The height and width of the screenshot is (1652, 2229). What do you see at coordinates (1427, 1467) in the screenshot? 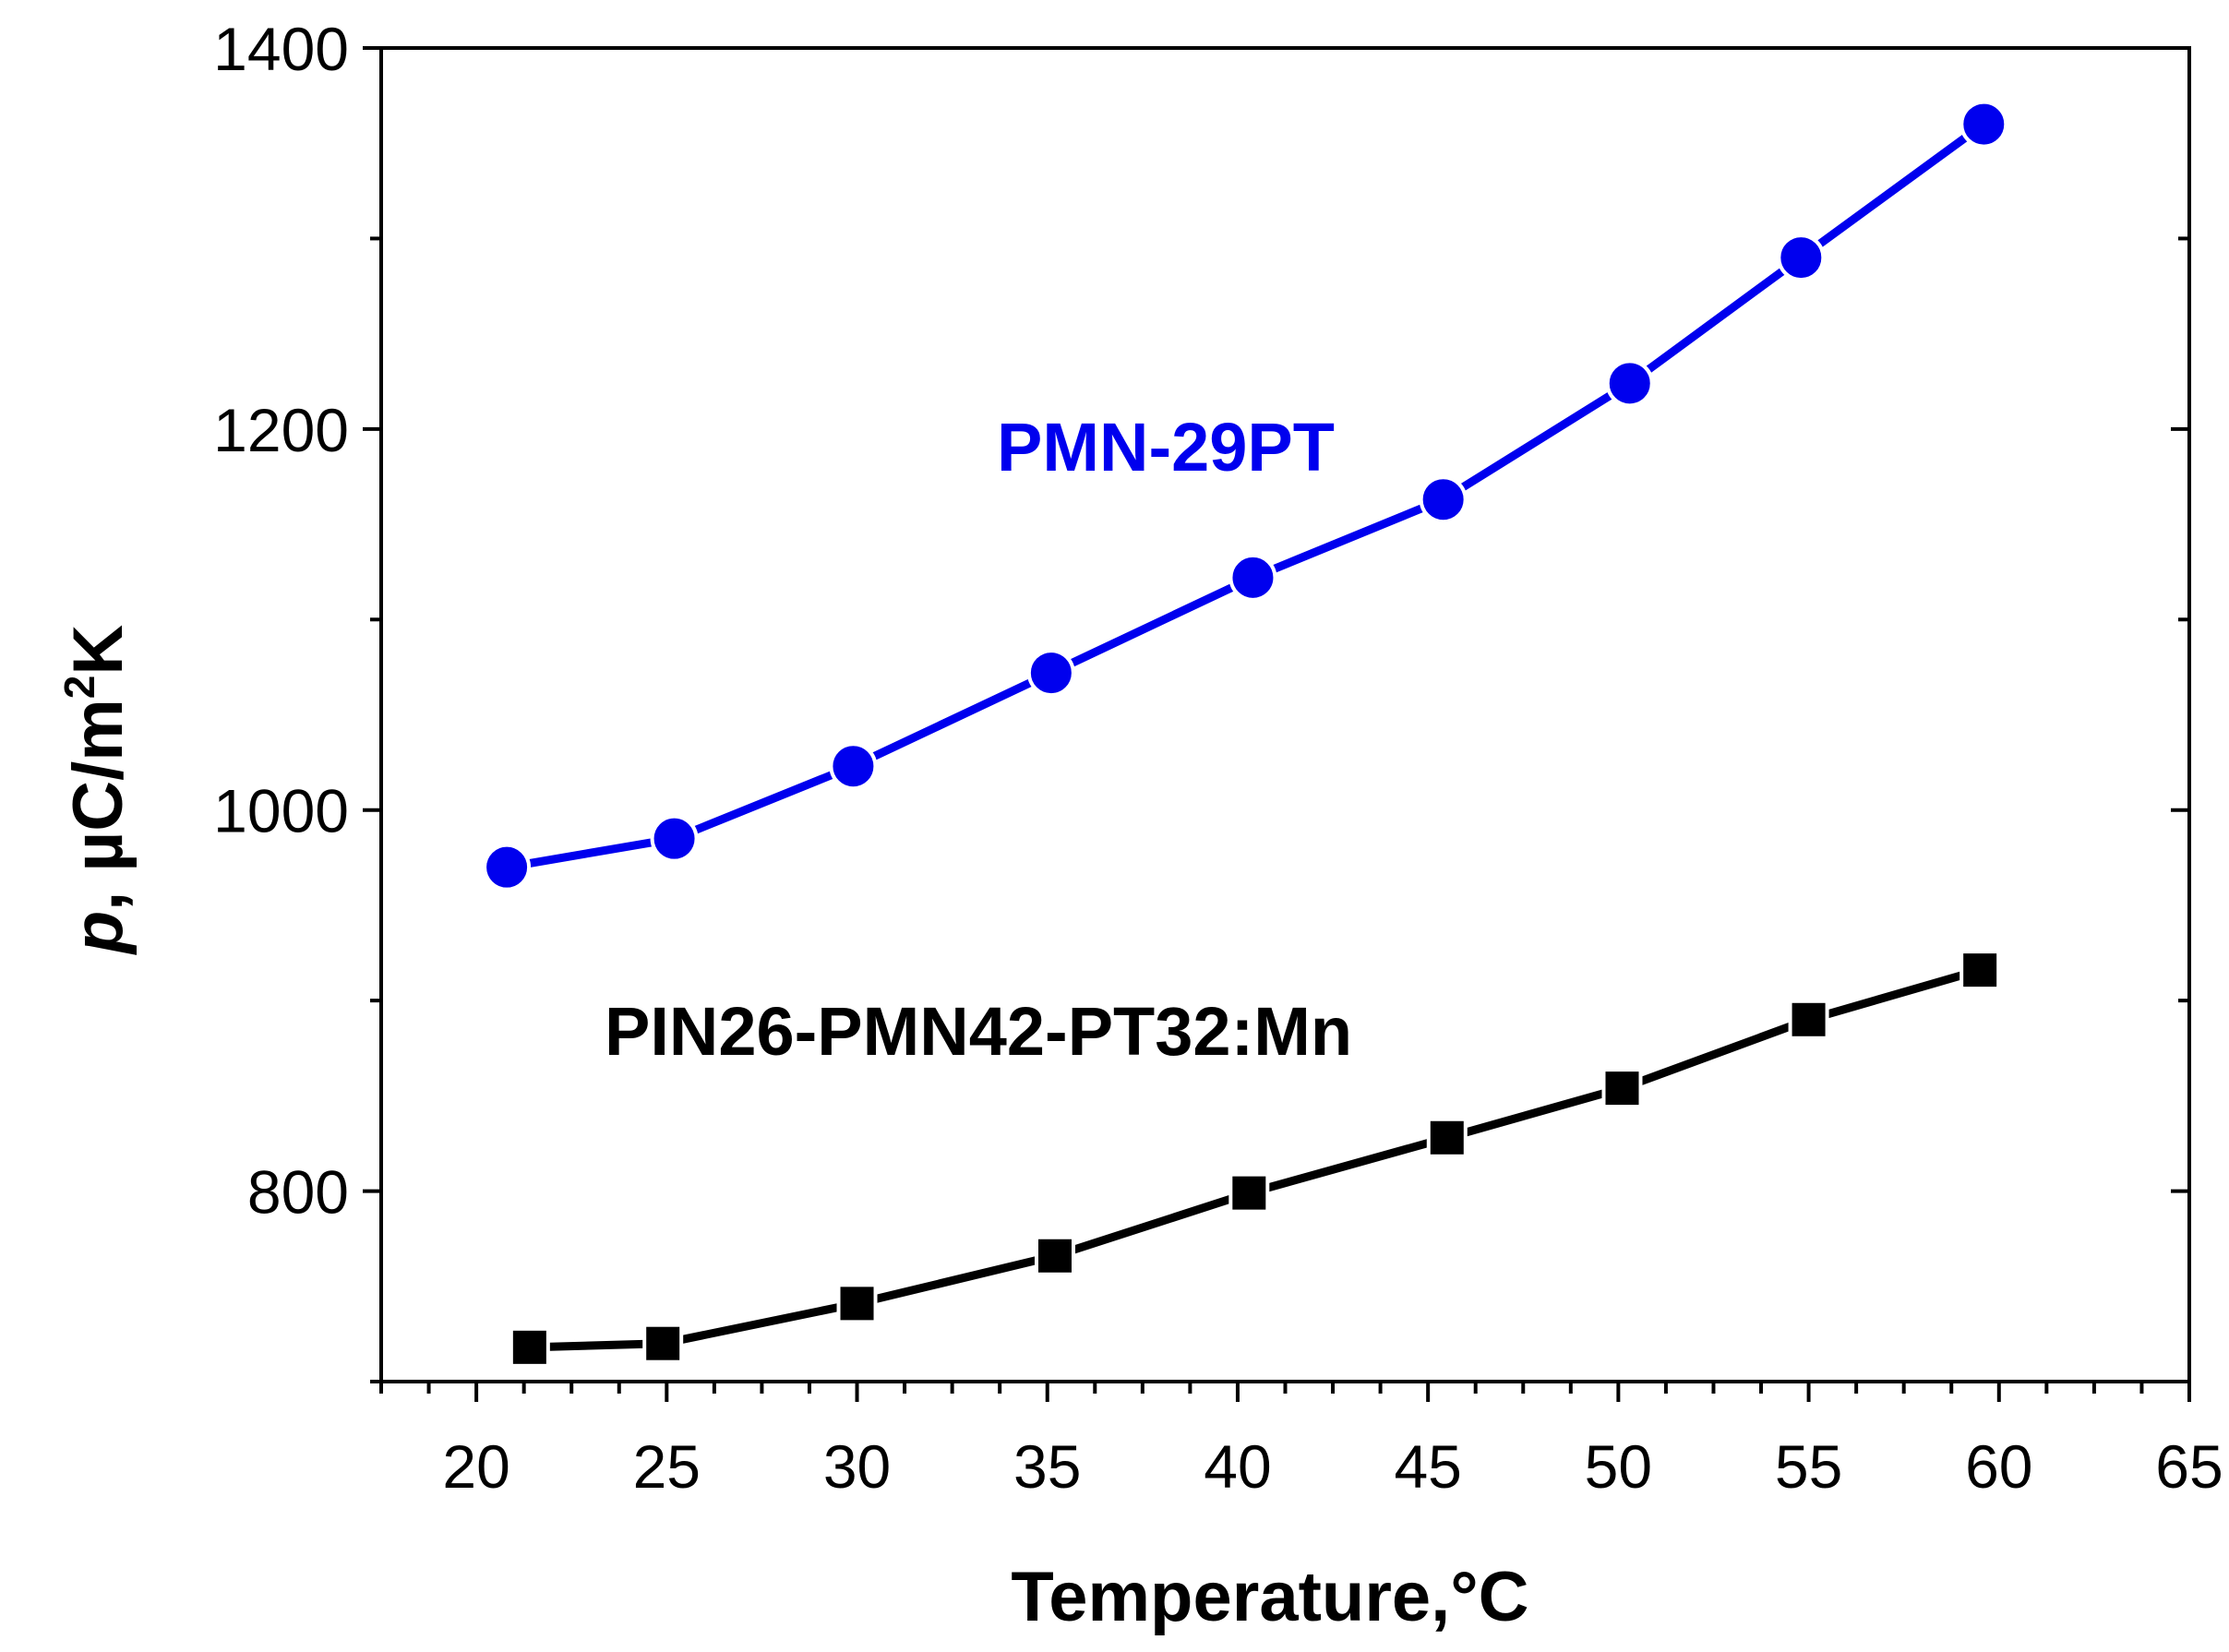
I see `x-tick-label: 45` at bounding box center [1427, 1467].